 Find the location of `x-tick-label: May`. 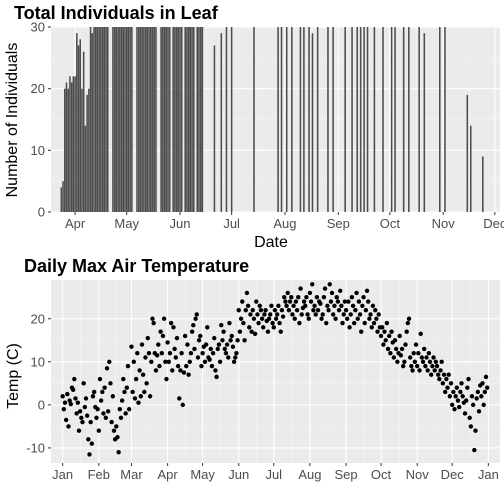

x-tick-label: May is located at coordinates (202, 474).